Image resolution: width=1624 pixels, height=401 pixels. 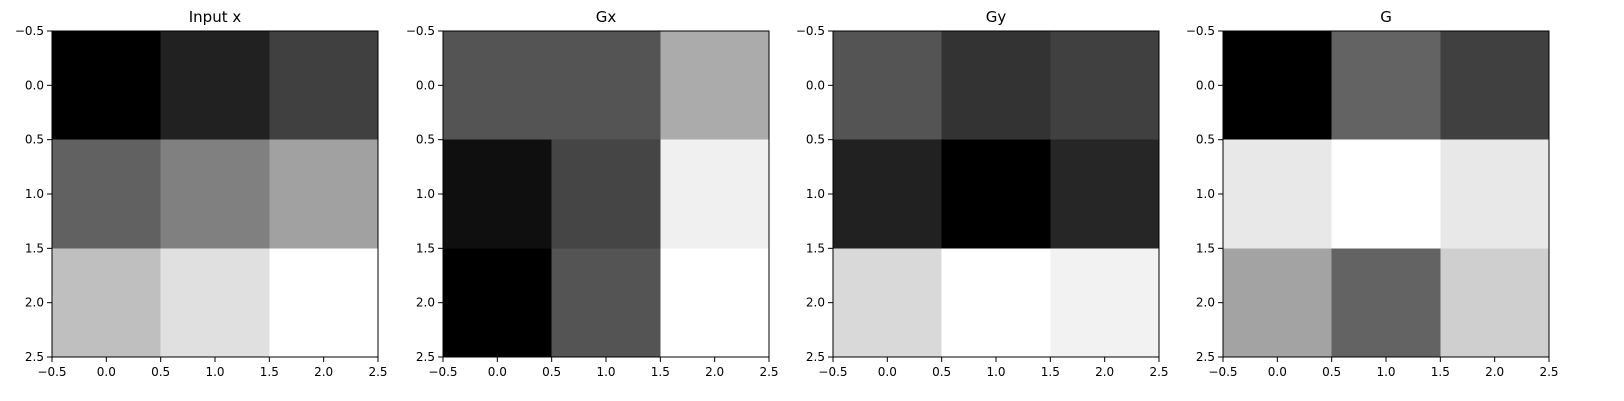 What do you see at coordinates (215, 17) in the screenshot?
I see `panel-title: Input x` at bounding box center [215, 17].